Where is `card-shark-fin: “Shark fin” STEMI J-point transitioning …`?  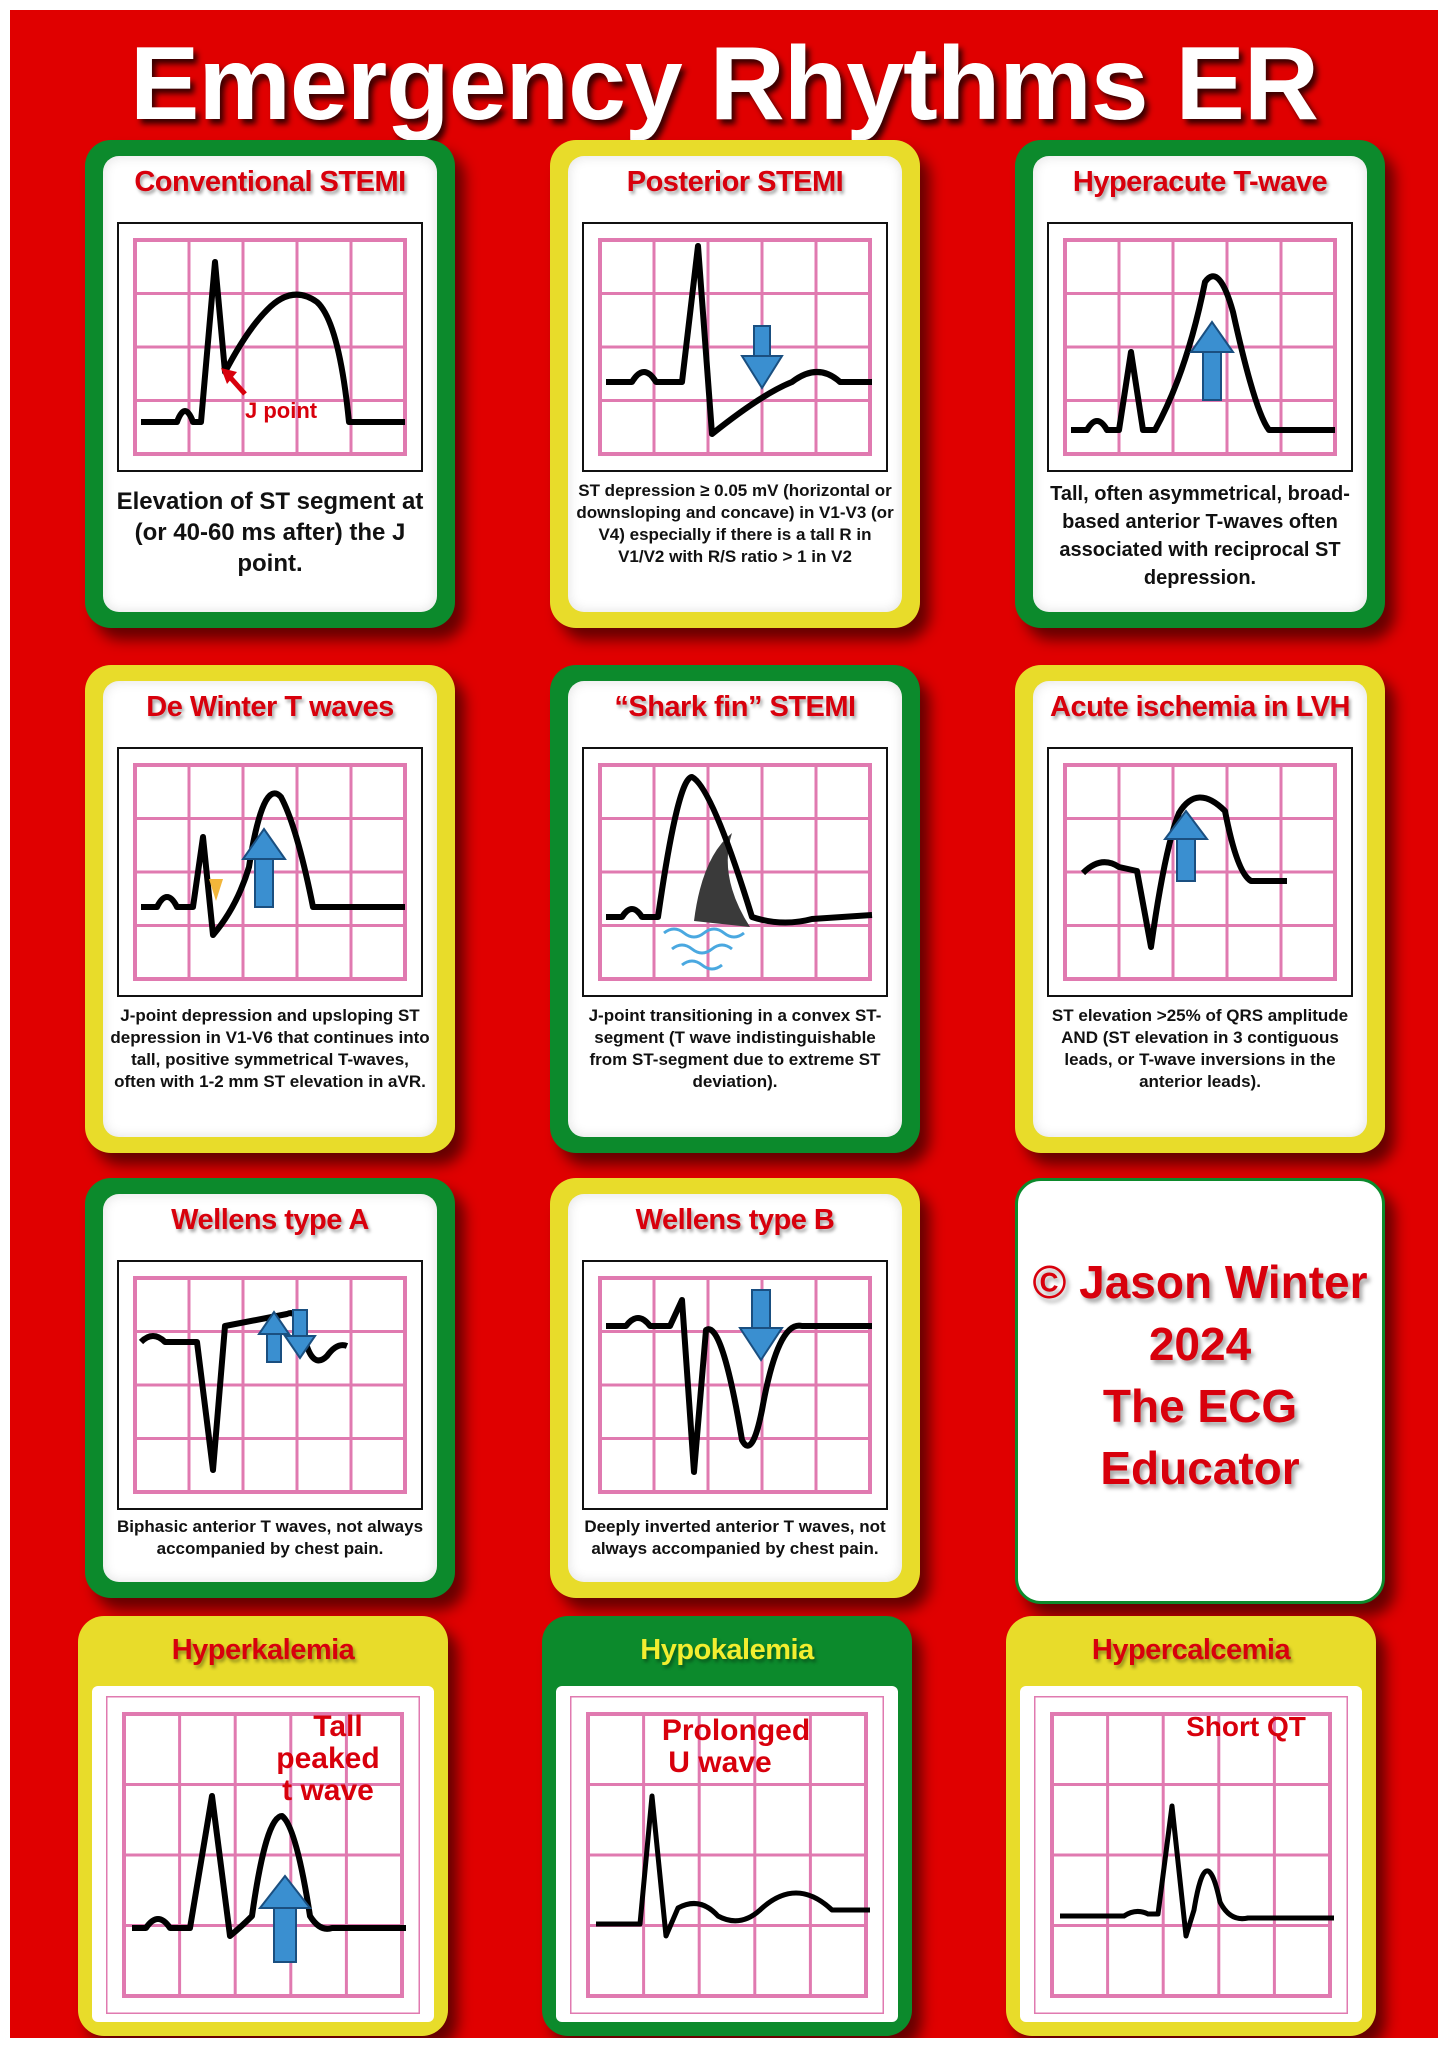
card-shark-fin: “Shark fin” STEMI J-point transitioning … is located at coordinates (735, 909).